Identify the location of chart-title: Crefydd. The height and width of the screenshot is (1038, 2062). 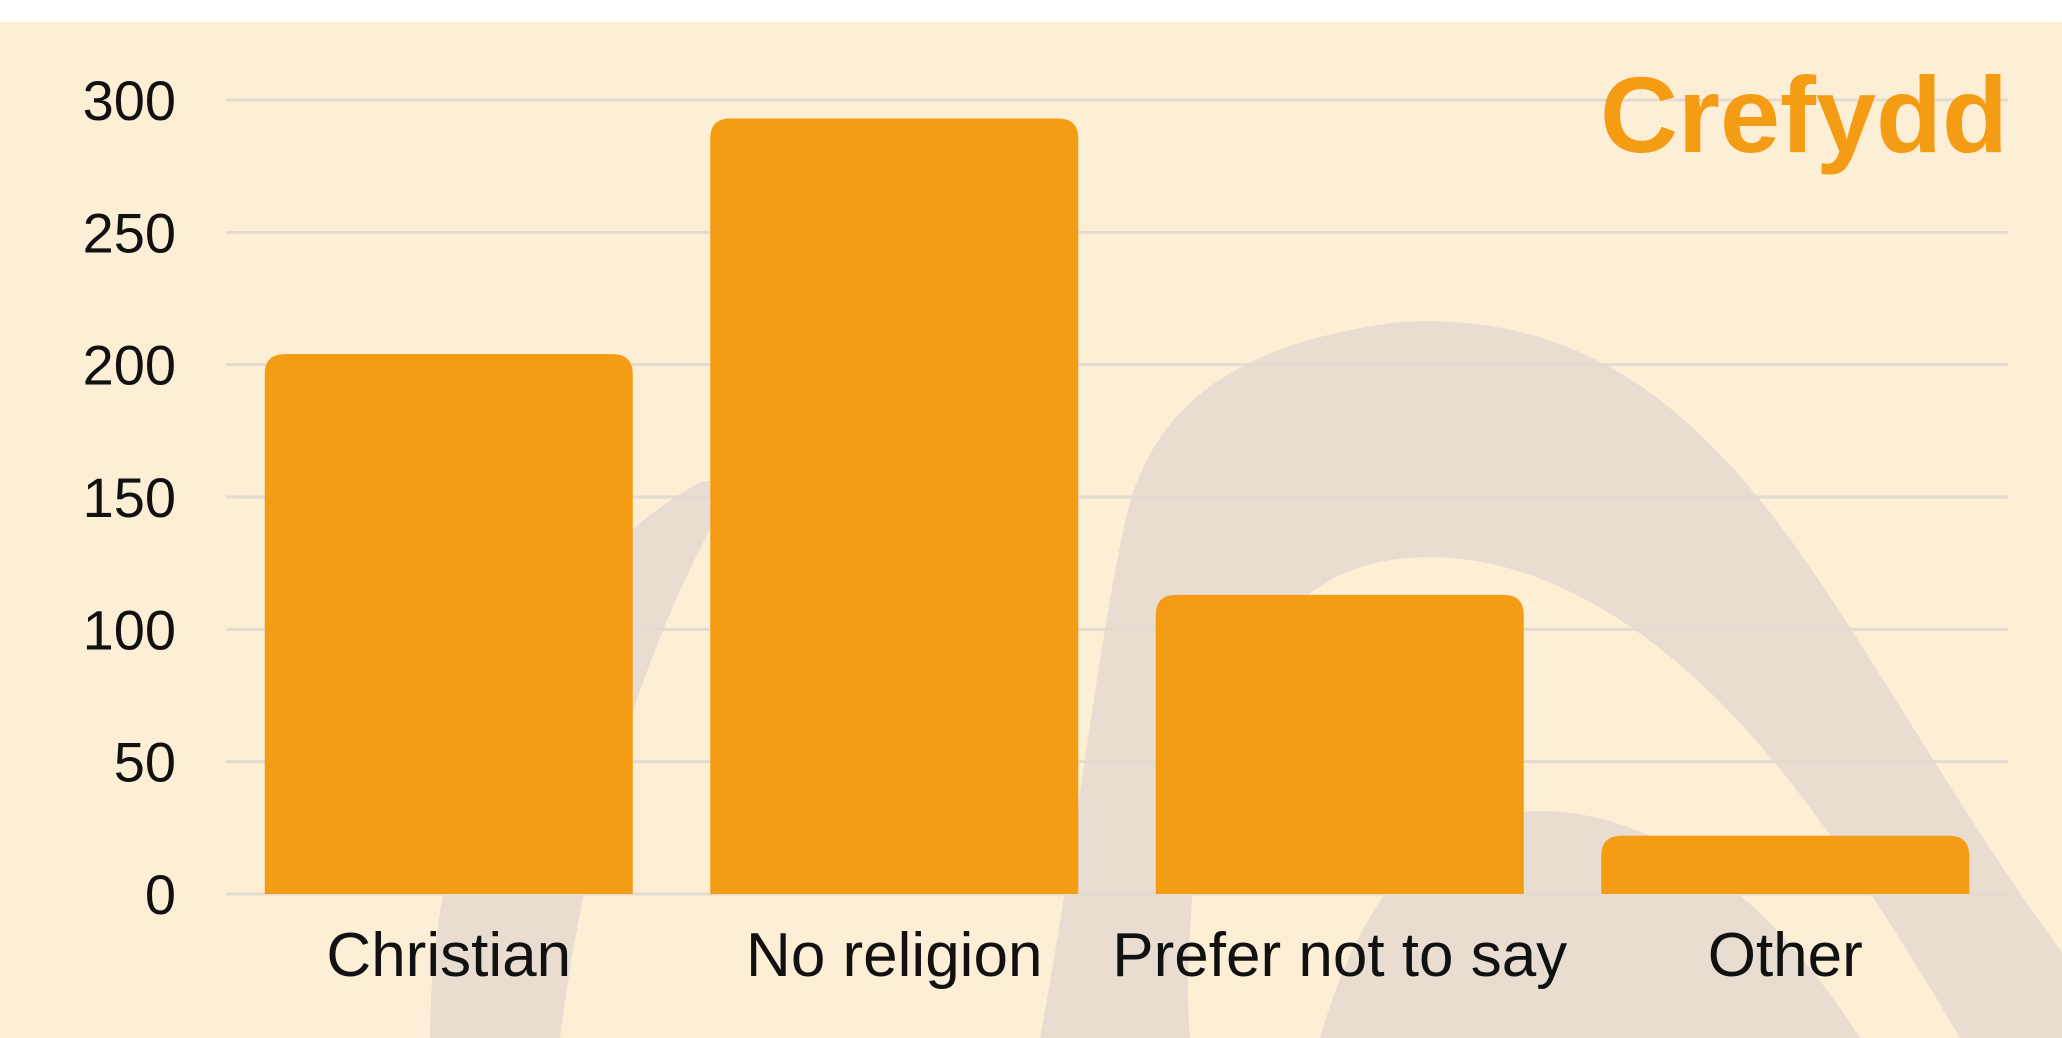
(1804, 114).